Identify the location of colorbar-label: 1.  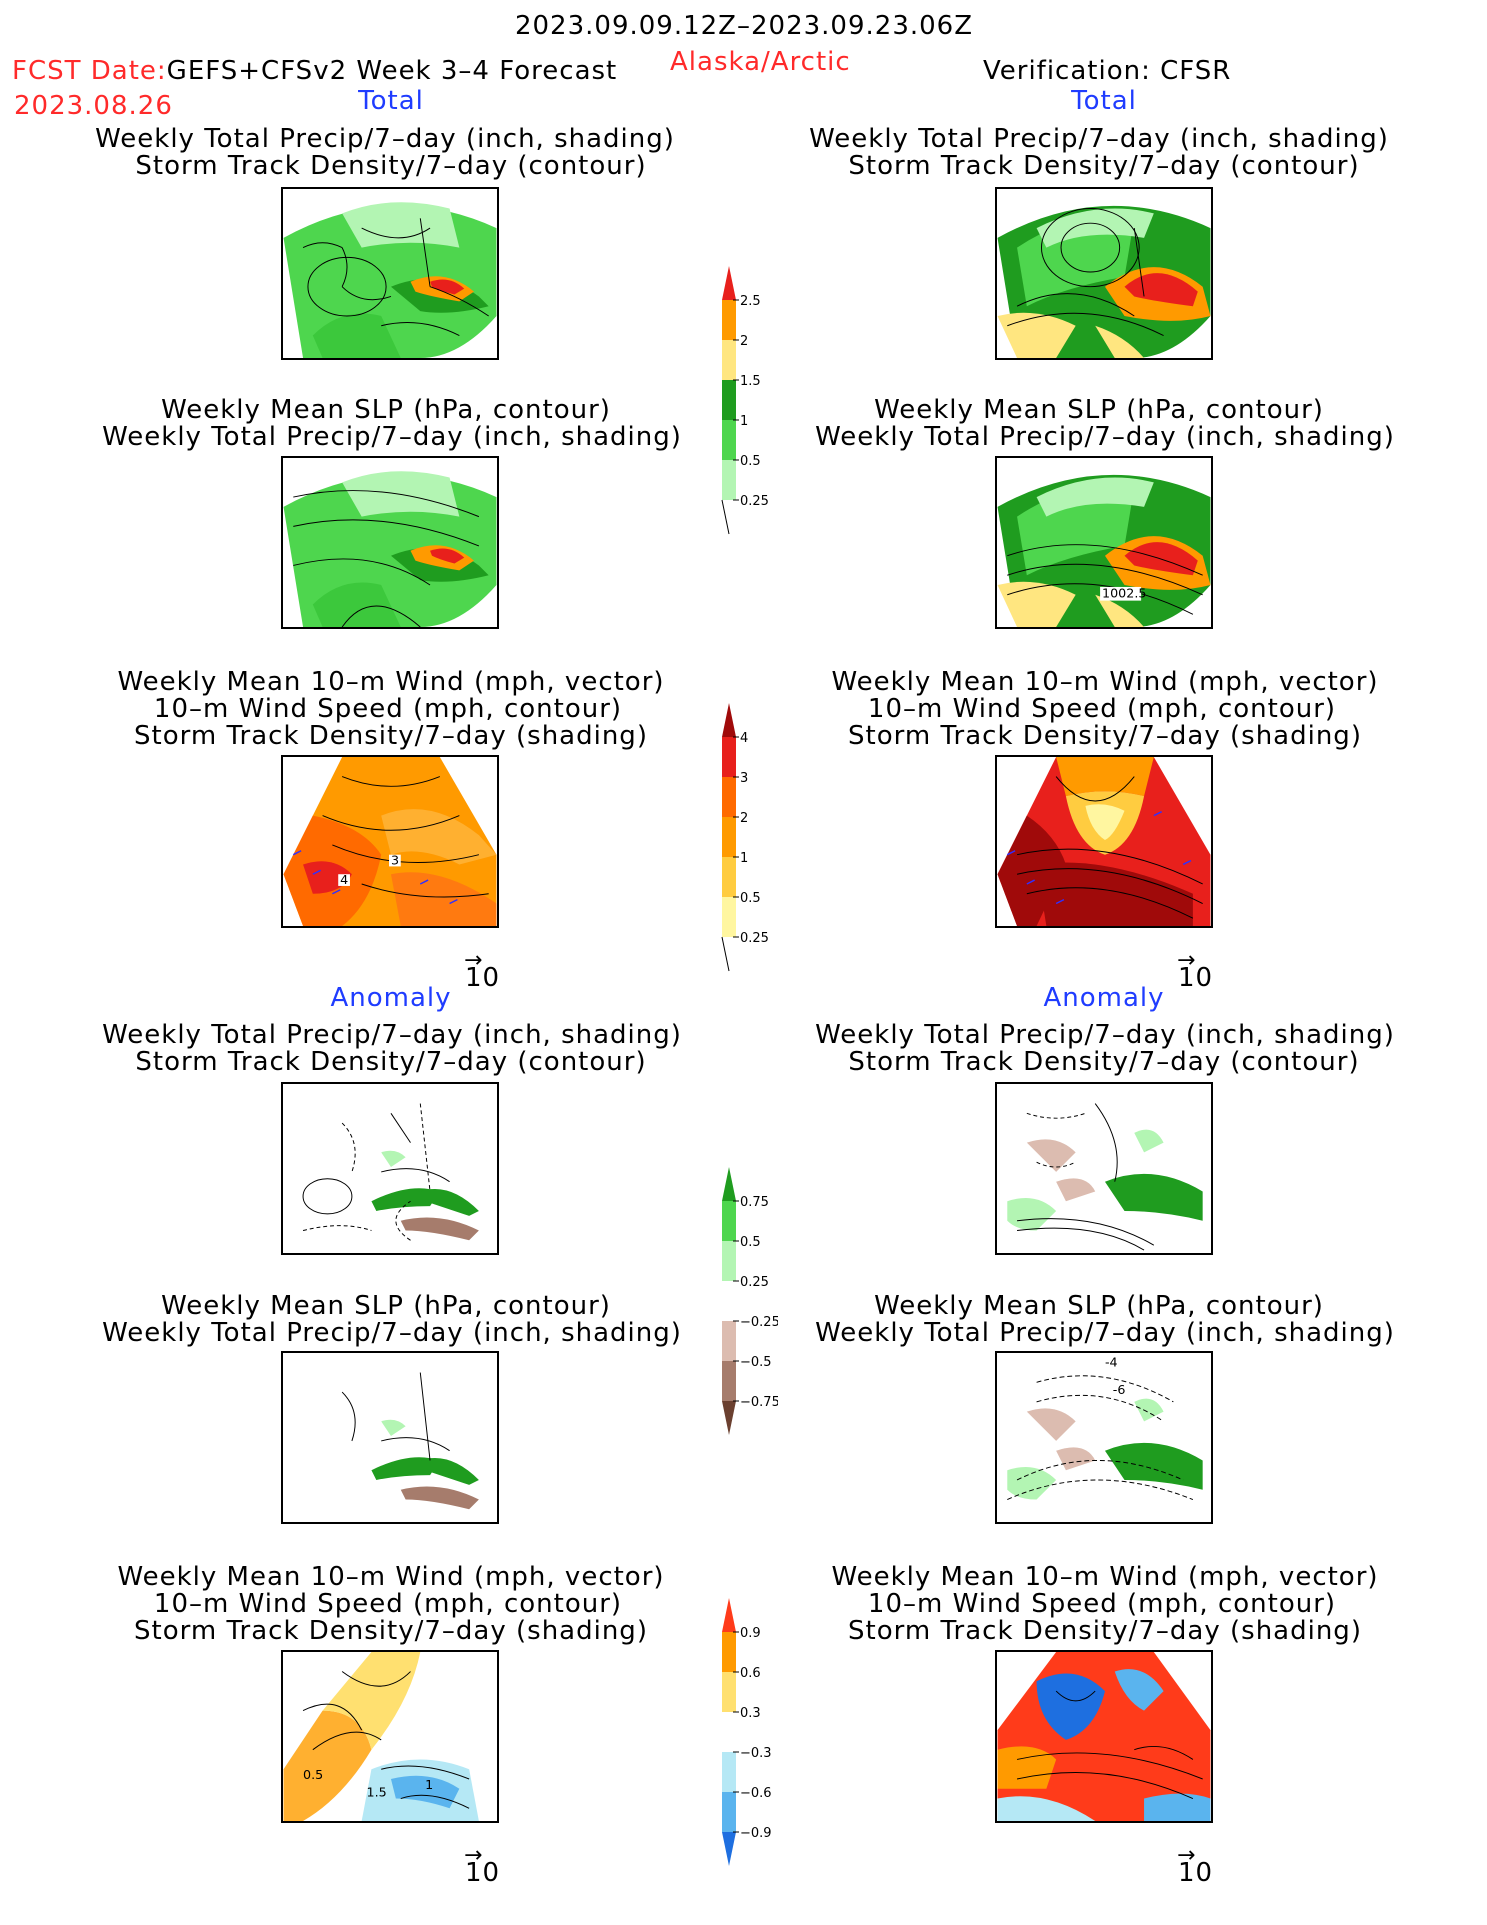
(744, 858).